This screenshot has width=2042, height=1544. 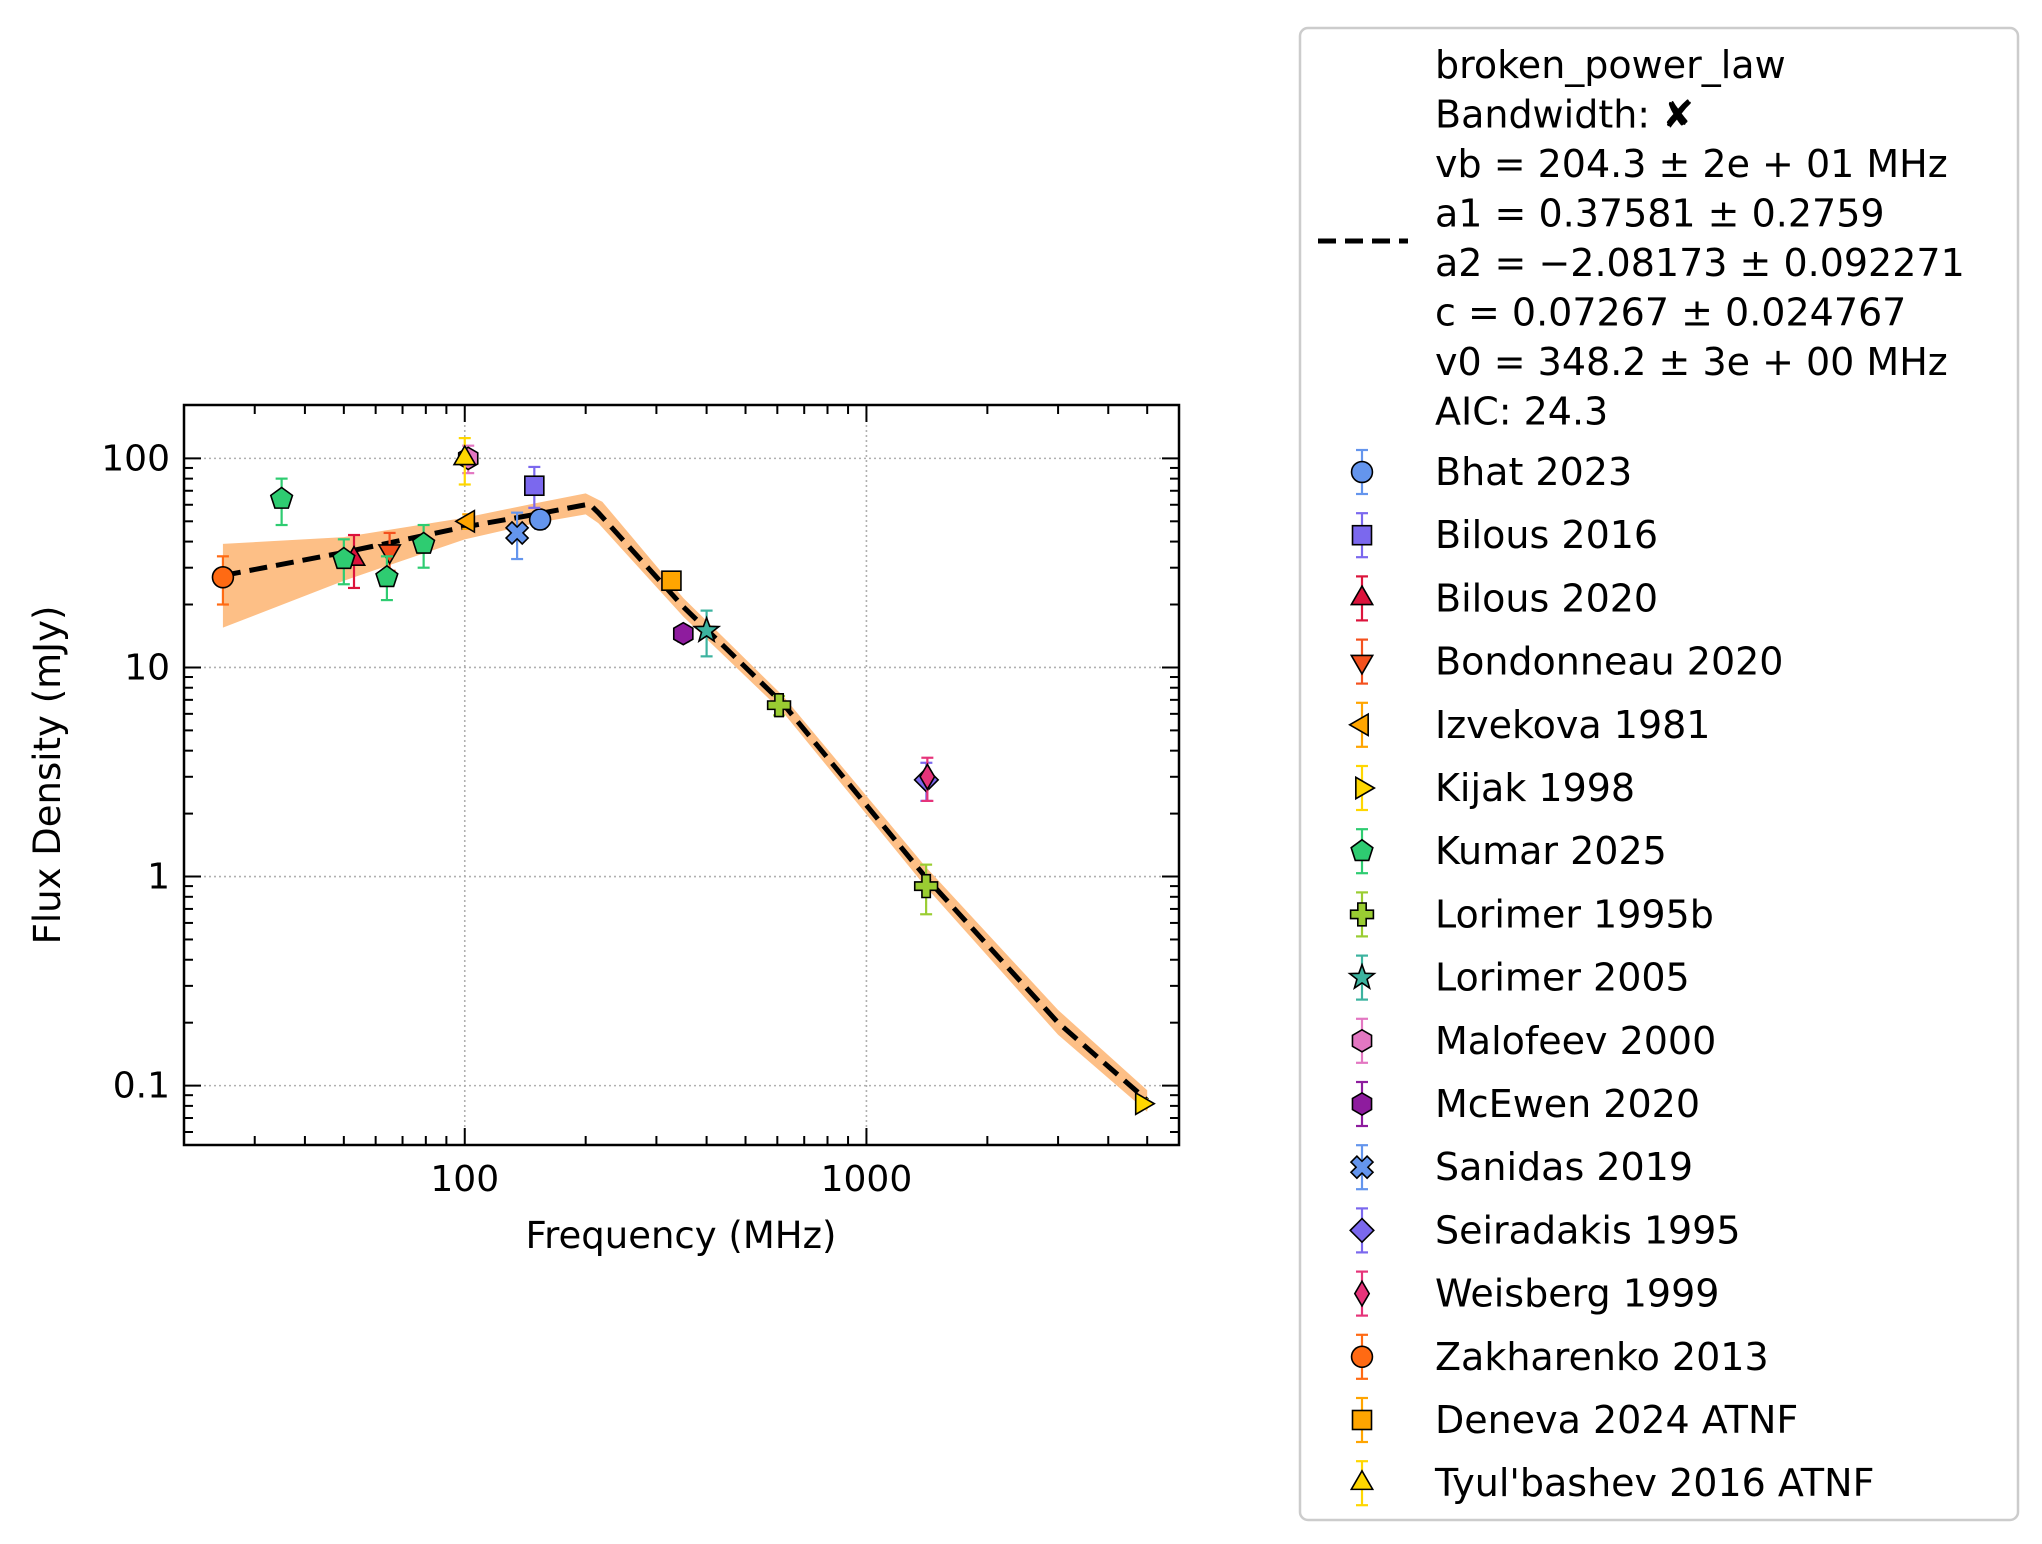 I want to click on legend-entry-label: Deneva 2024 ATNF, so click(x=1616, y=1420).